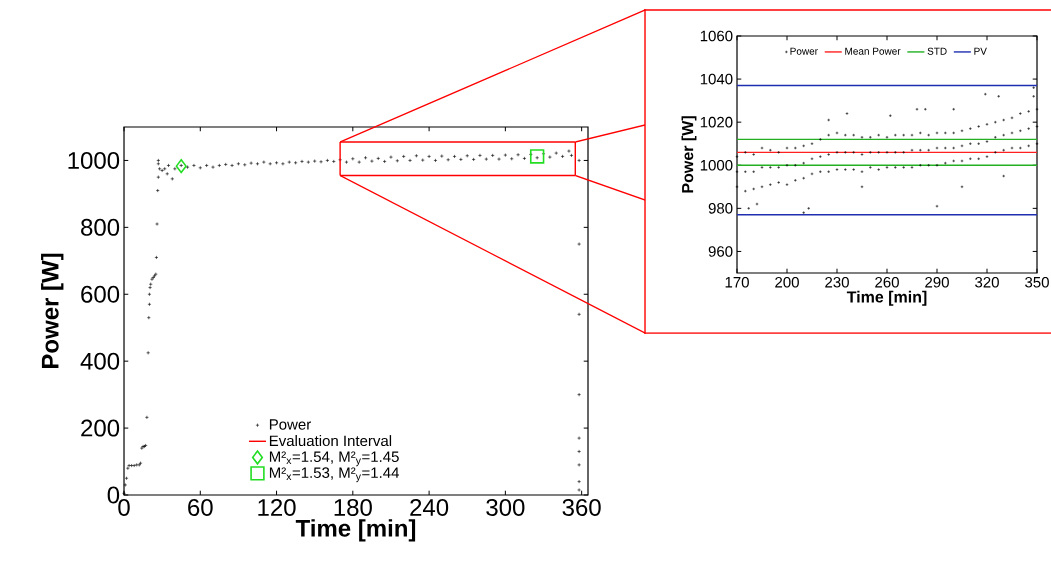 Image resolution: width=1051 pixels, height=577 pixels. I want to click on legend-label: M²$_{x}$=1.54, M²$_{y}$=1.45, so click(334, 459).